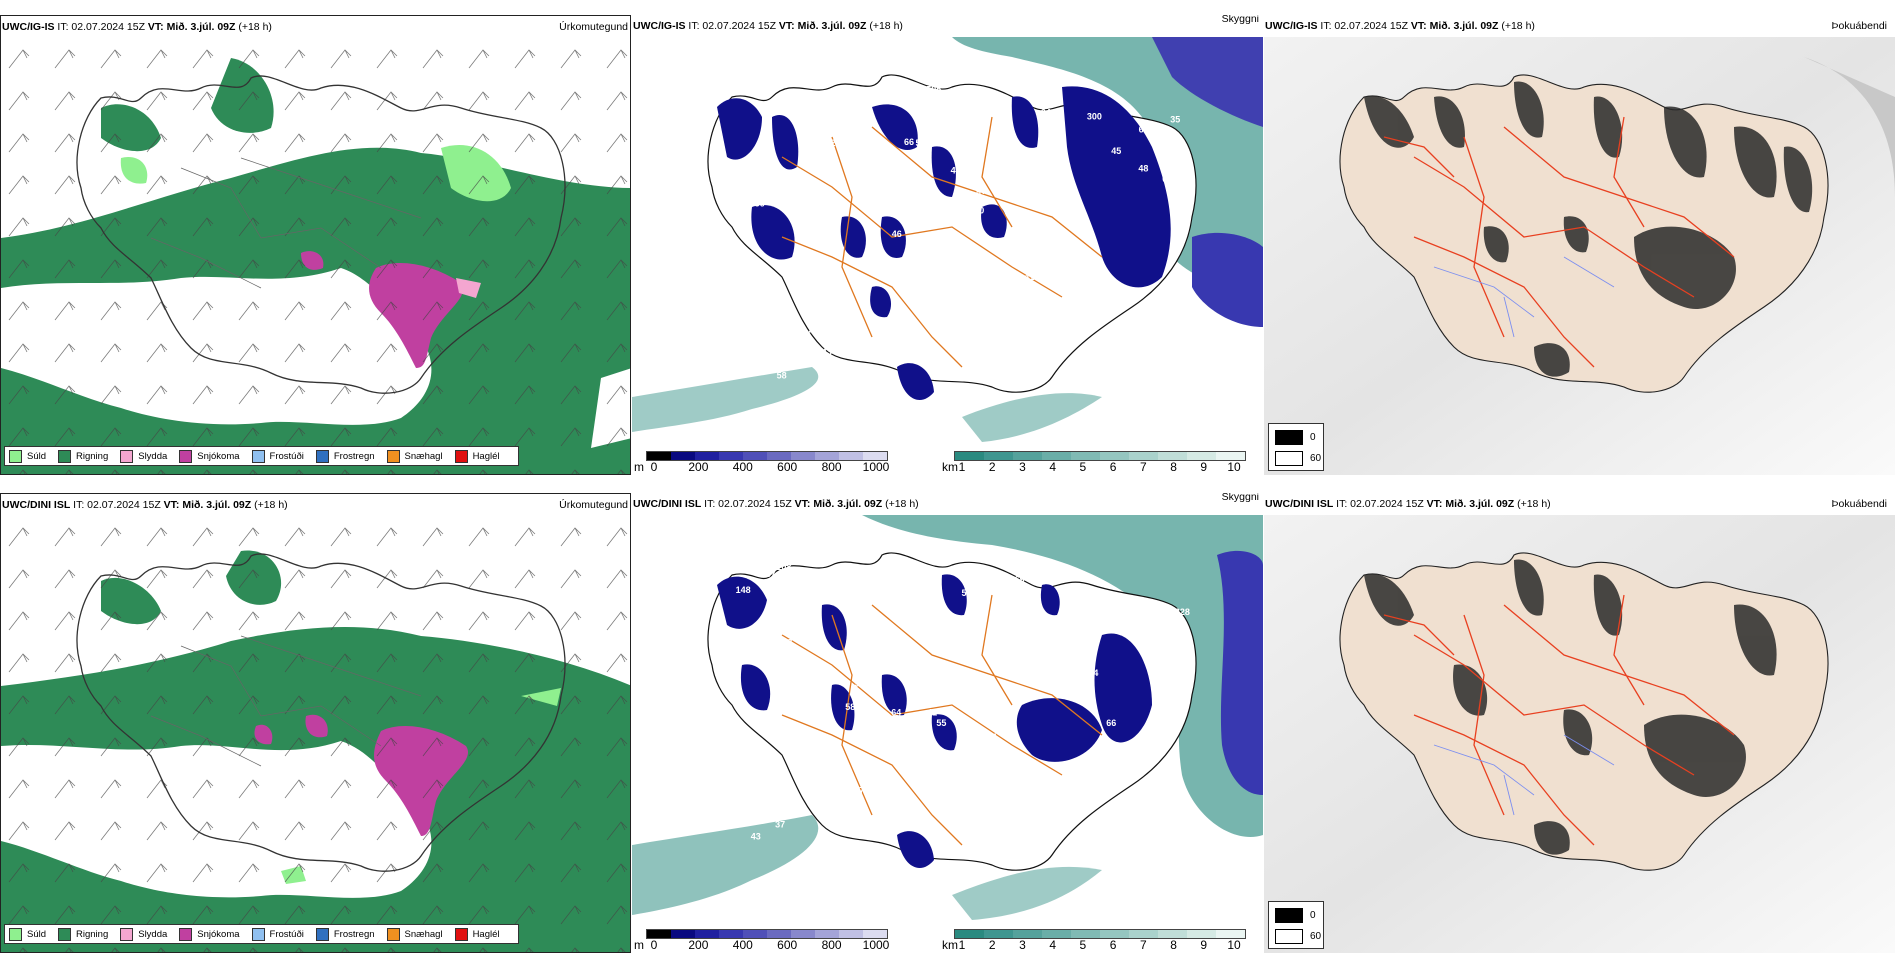 The width and height of the screenshot is (1900, 953). I want to click on scale-tick: 4, so click(1052, 945).